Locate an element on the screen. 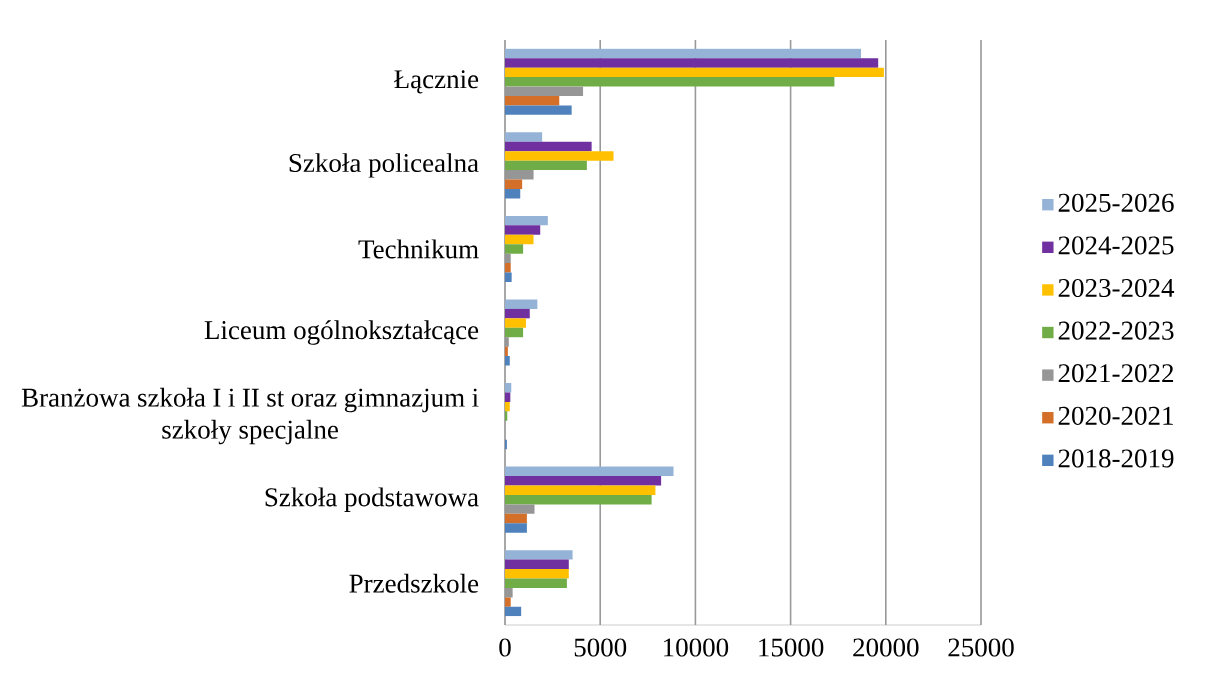 Image resolution: width=1209 pixels, height=675 pixels. legend-label: 2025-2026 is located at coordinates (1116, 202).